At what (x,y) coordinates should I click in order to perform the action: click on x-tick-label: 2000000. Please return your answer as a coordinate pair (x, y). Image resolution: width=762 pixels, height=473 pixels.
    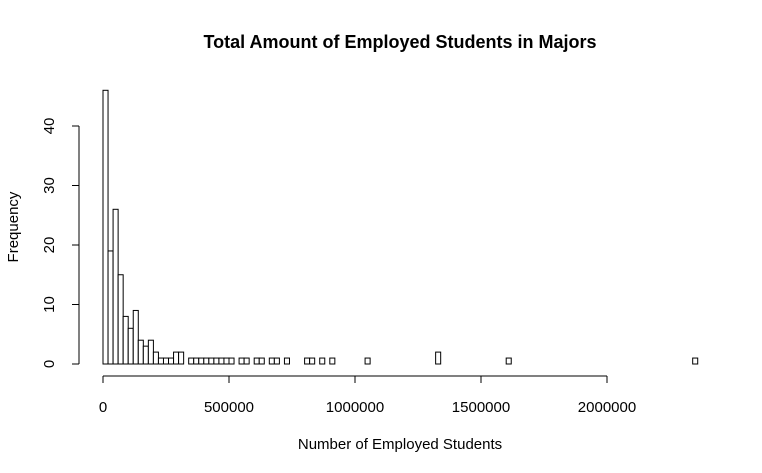
    Looking at the image, I should click on (607, 407).